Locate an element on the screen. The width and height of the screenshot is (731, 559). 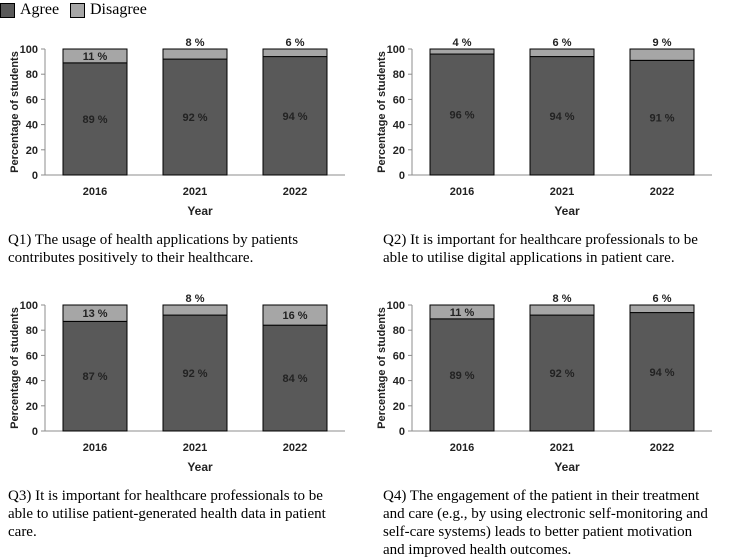
data-label-disagree-2016: 13 % is located at coordinates (94, 314).